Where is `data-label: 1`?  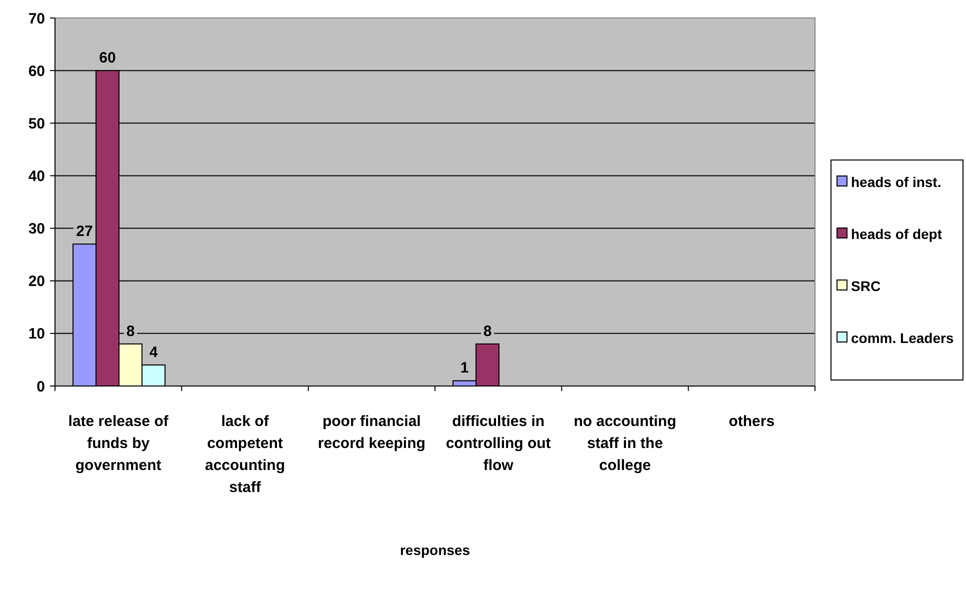 data-label: 1 is located at coordinates (464, 368).